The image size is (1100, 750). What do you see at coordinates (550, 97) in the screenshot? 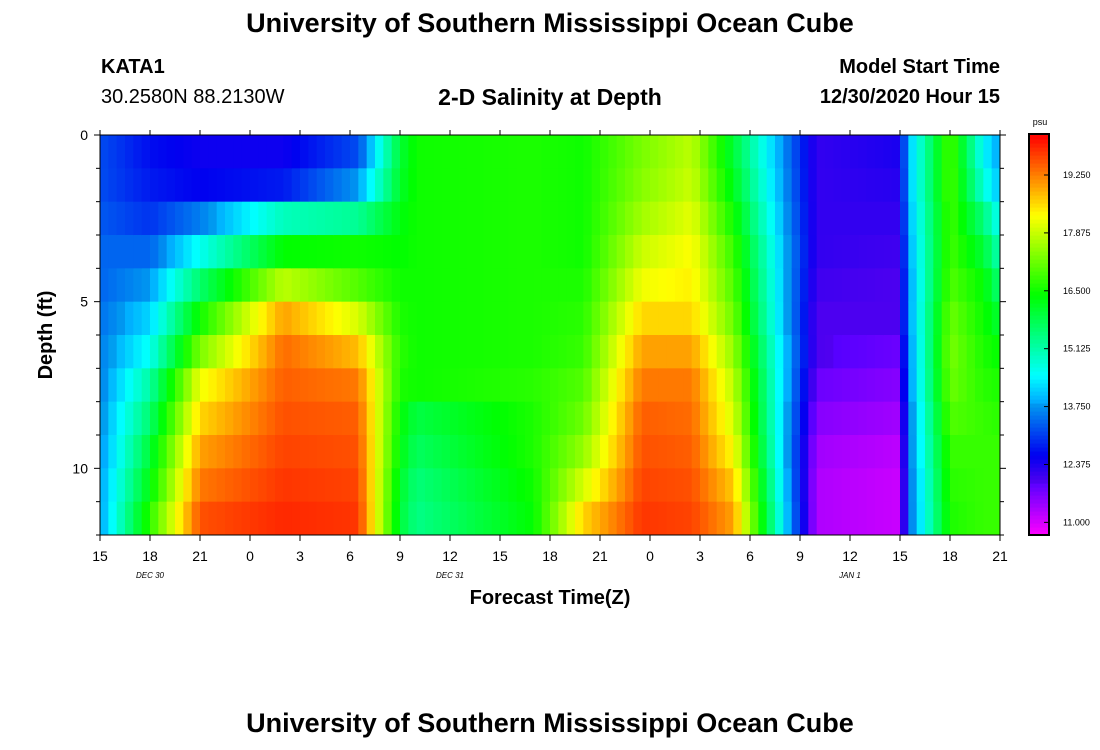
I see `chart-title: 2-D Salinity at Depth` at bounding box center [550, 97].